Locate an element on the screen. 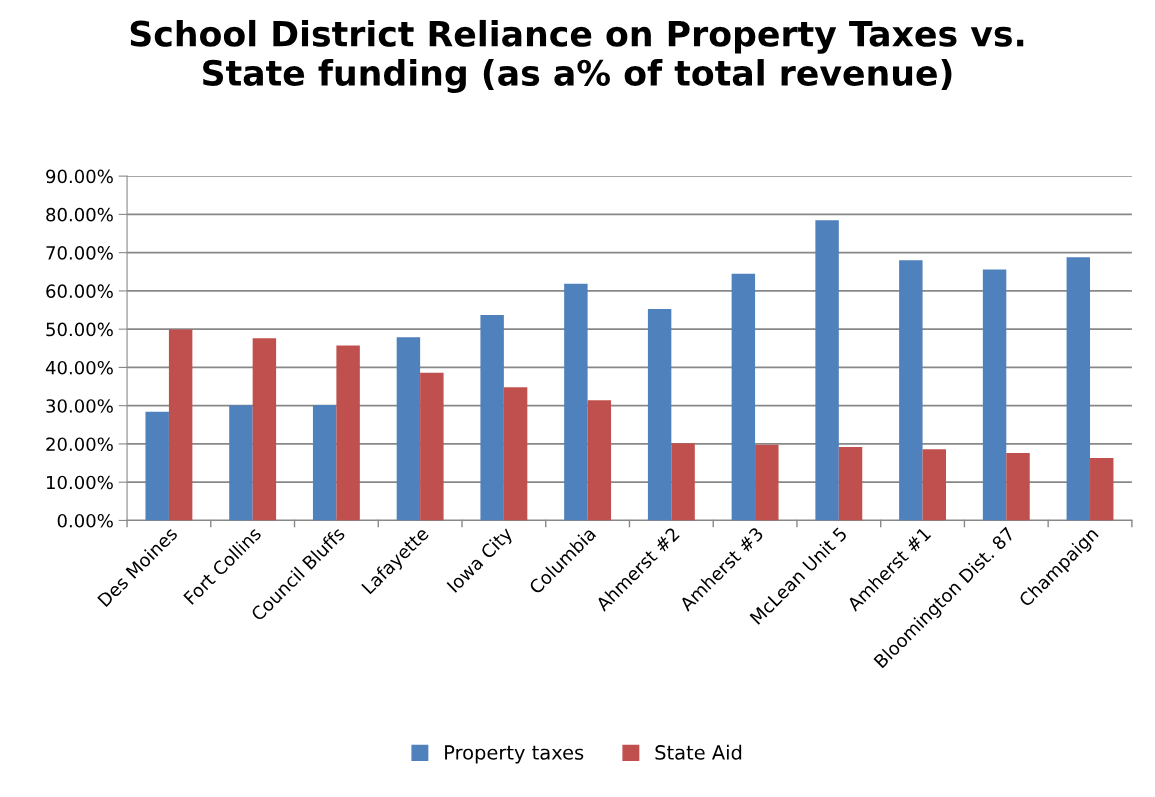 This screenshot has height=797, width=1155. y-tick-label: 10.00% is located at coordinates (79, 482).